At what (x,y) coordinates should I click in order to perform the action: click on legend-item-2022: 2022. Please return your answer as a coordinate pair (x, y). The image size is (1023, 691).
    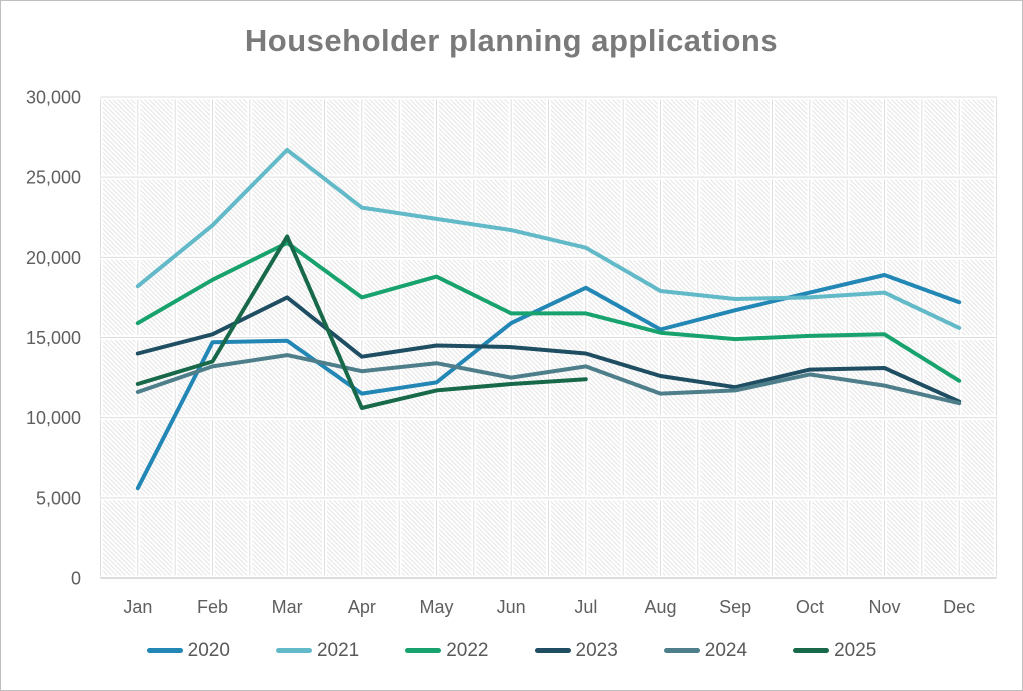
    Looking at the image, I should click on (447, 650).